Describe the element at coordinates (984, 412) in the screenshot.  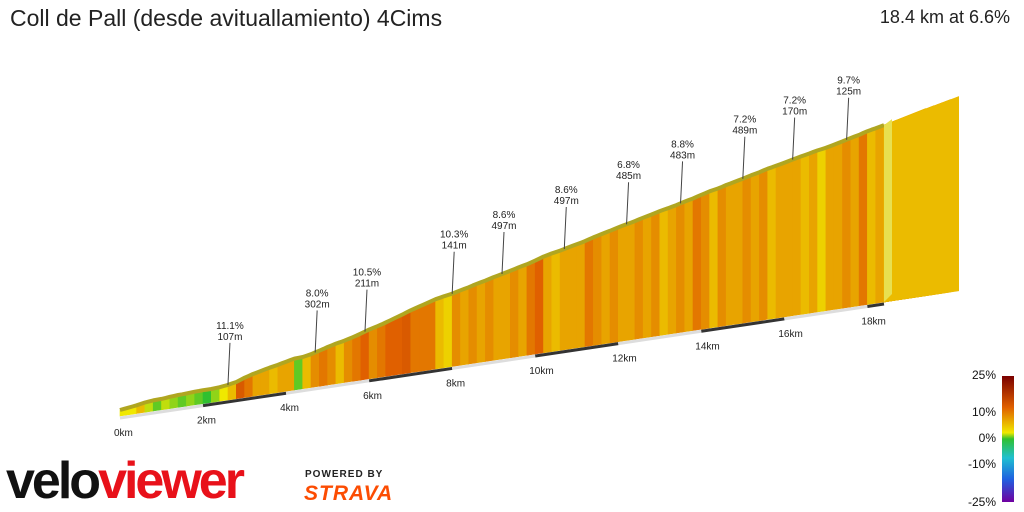
I see `legend-label-10: 10%` at that location.